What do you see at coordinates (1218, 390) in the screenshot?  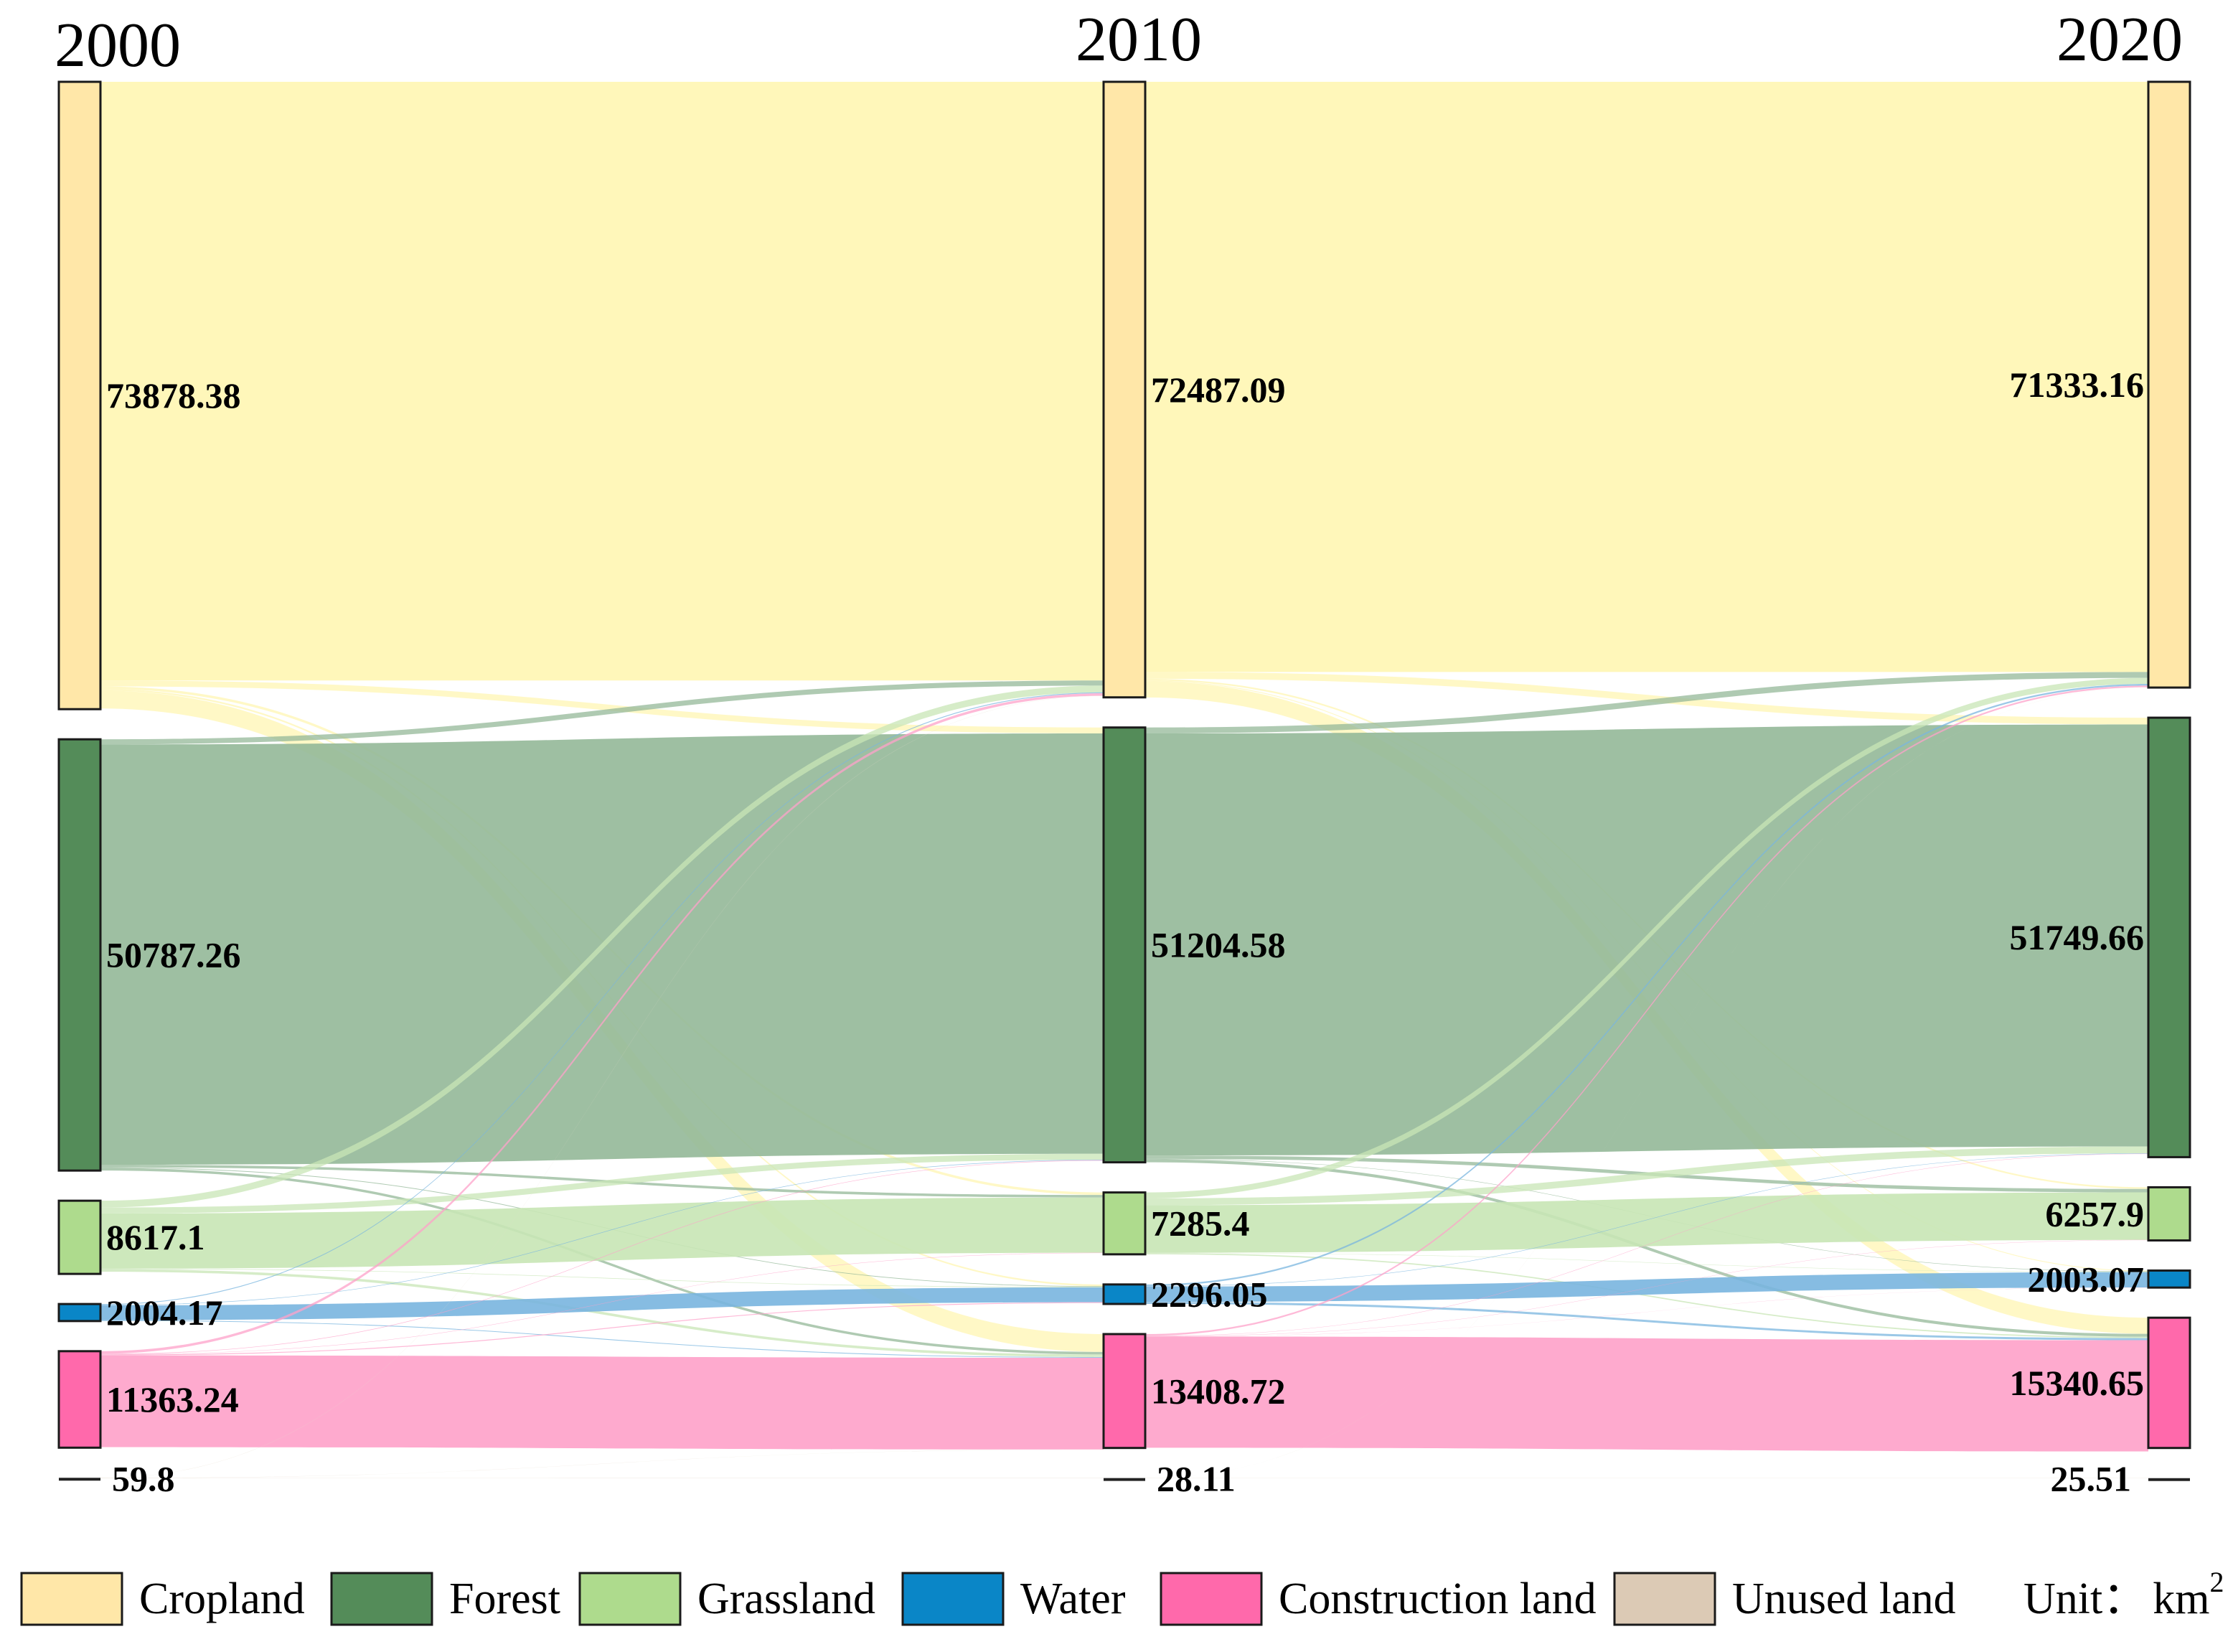 I see `value-label-2010-cropland: 72487.09` at bounding box center [1218, 390].